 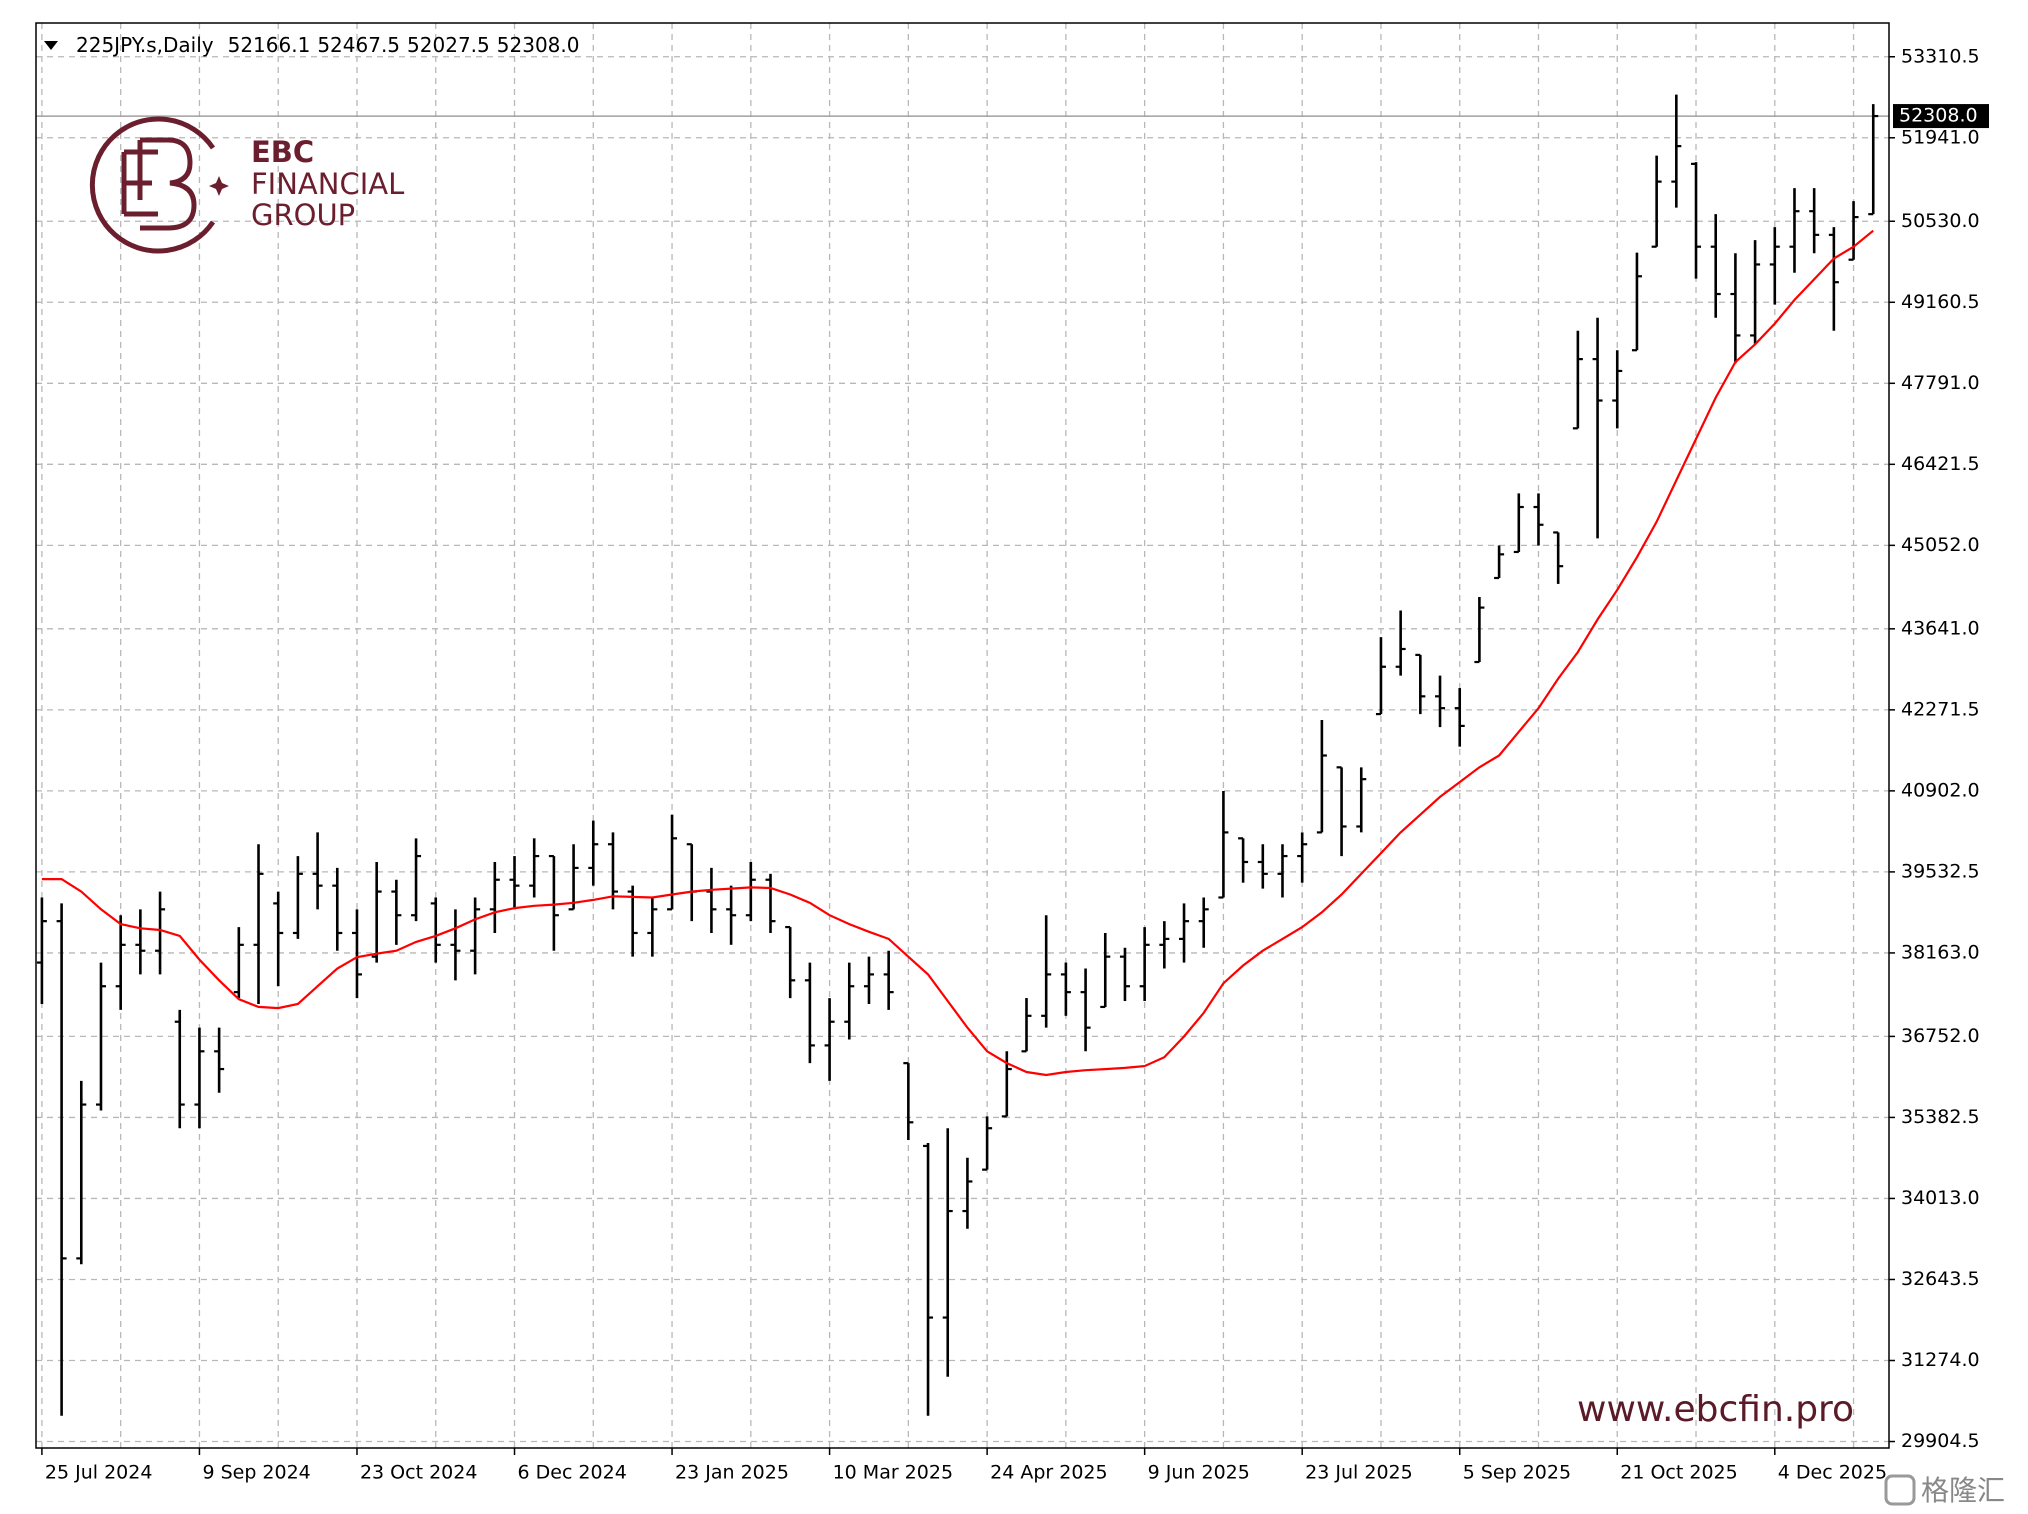 I want to click on y-tick-label: 38163.0, so click(x=1940, y=952).